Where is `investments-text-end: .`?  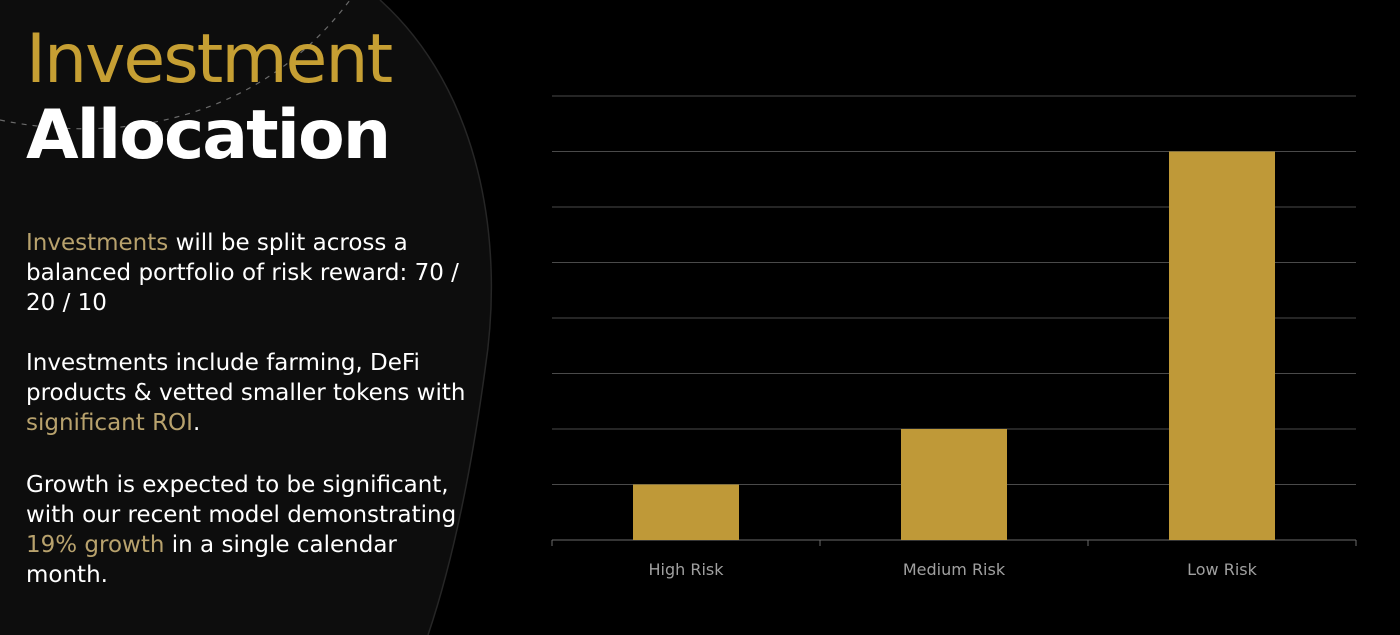
investments-text-end: . is located at coordinates (196, 423).